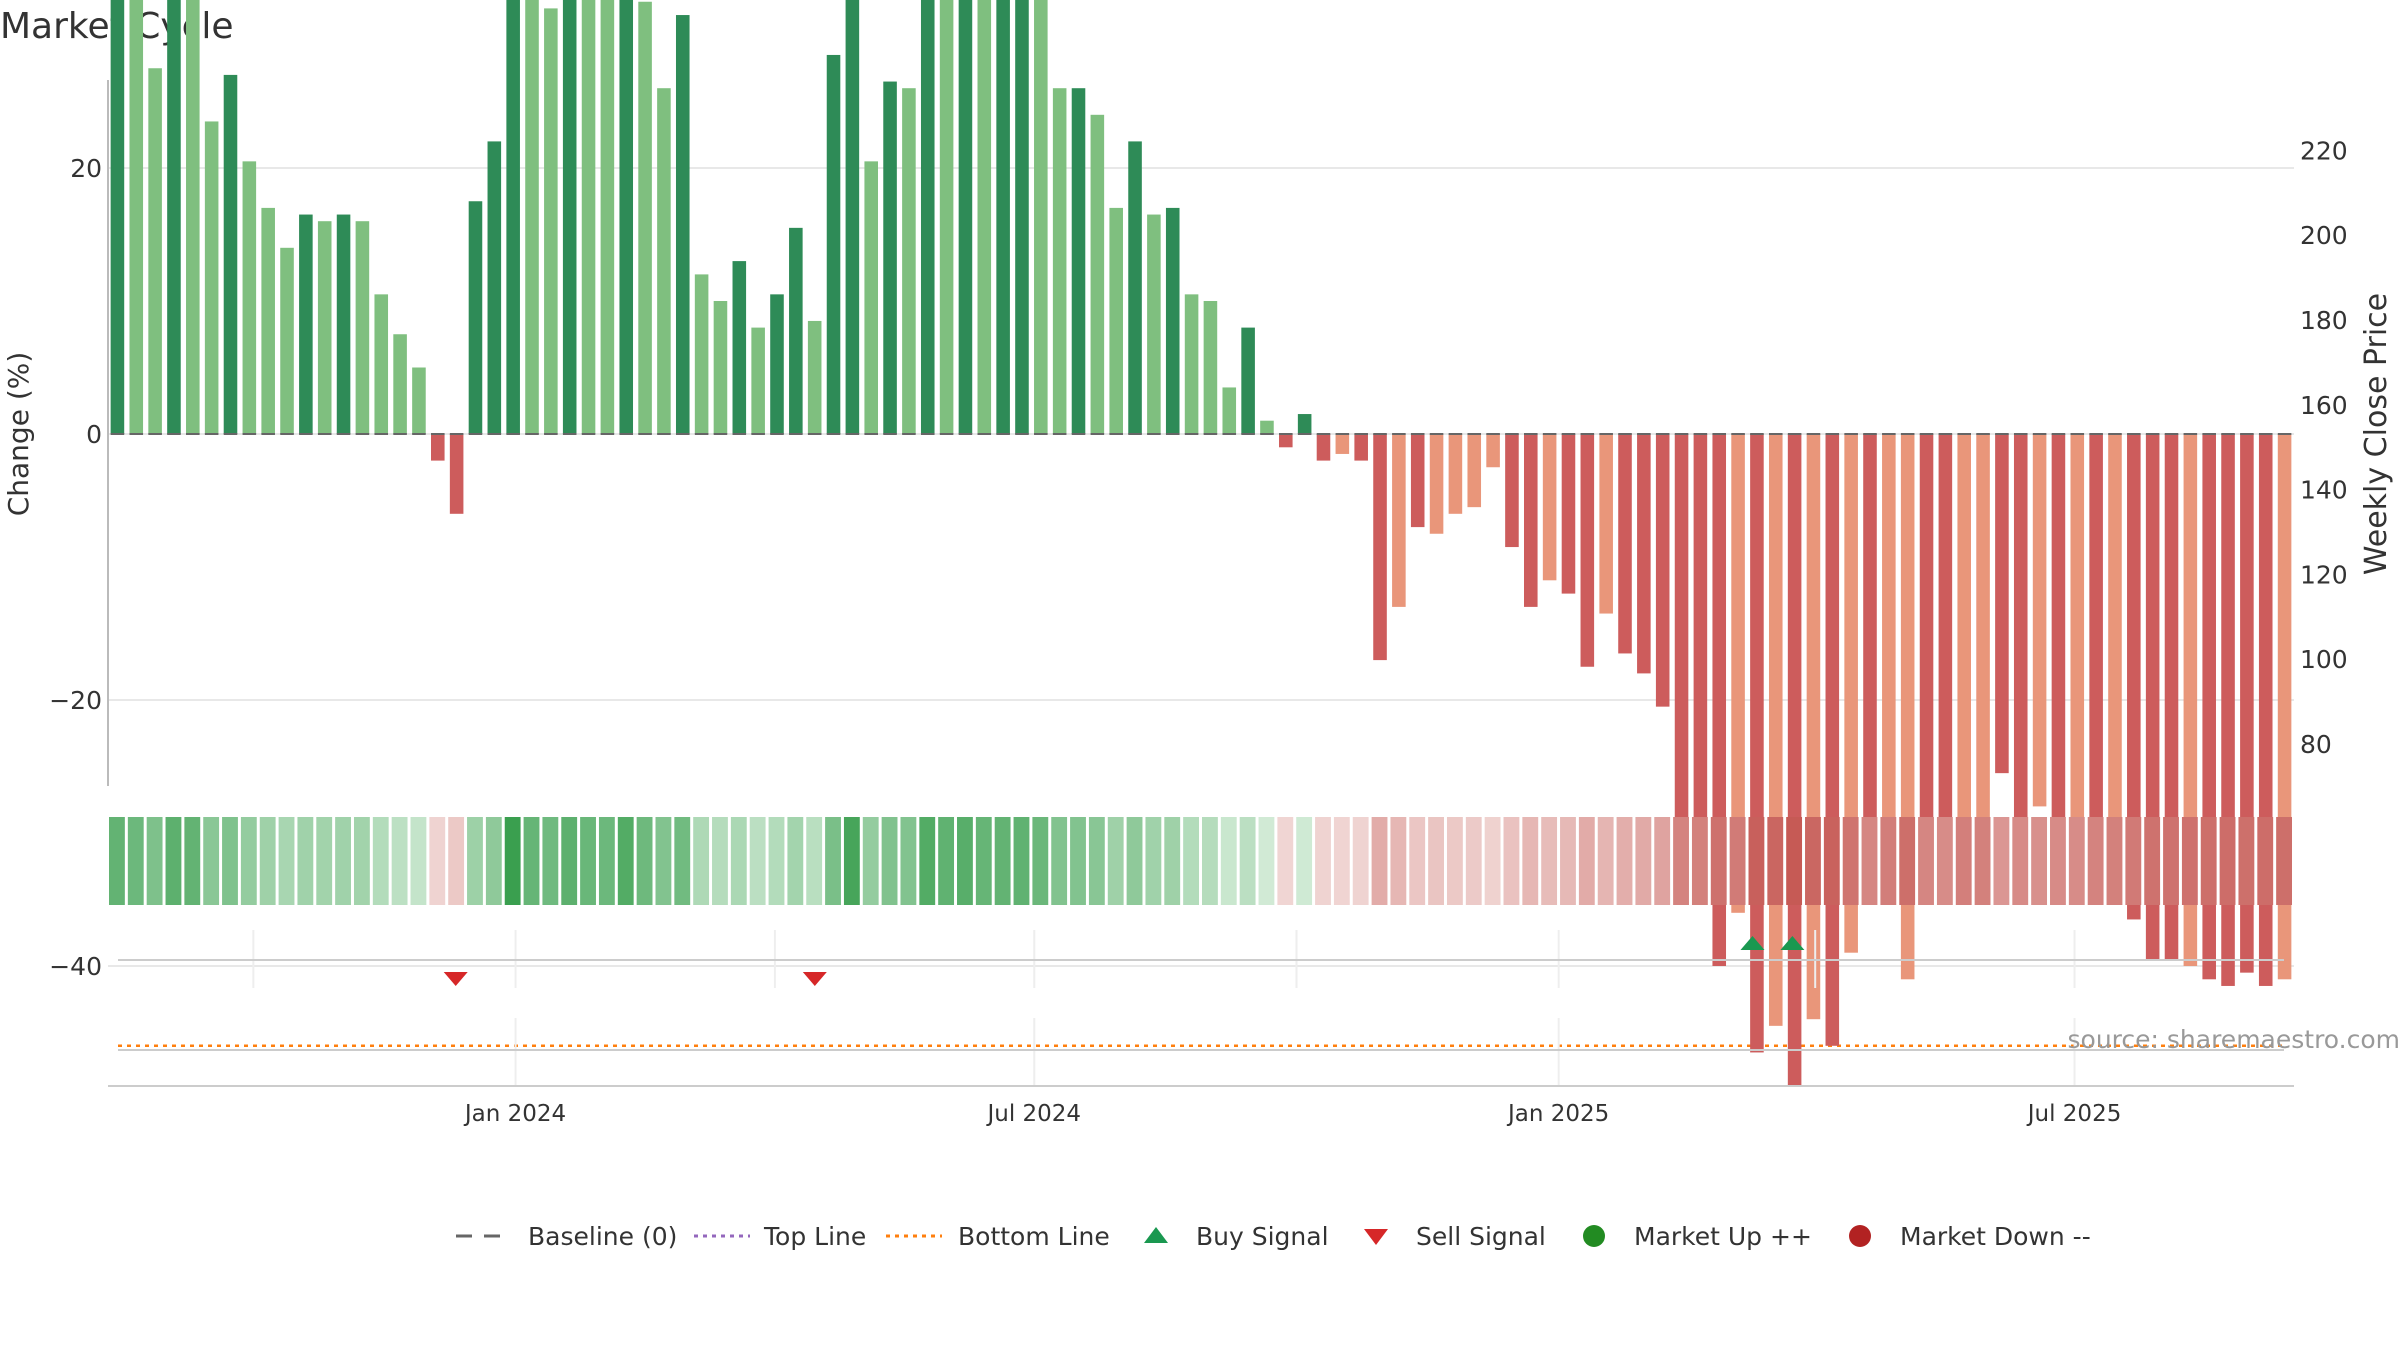 The height and width of the screenshot is (1350, 2400). Describe the element at coordinates (1200, 861) in the screenshot. I see `heat-strip` at that location.